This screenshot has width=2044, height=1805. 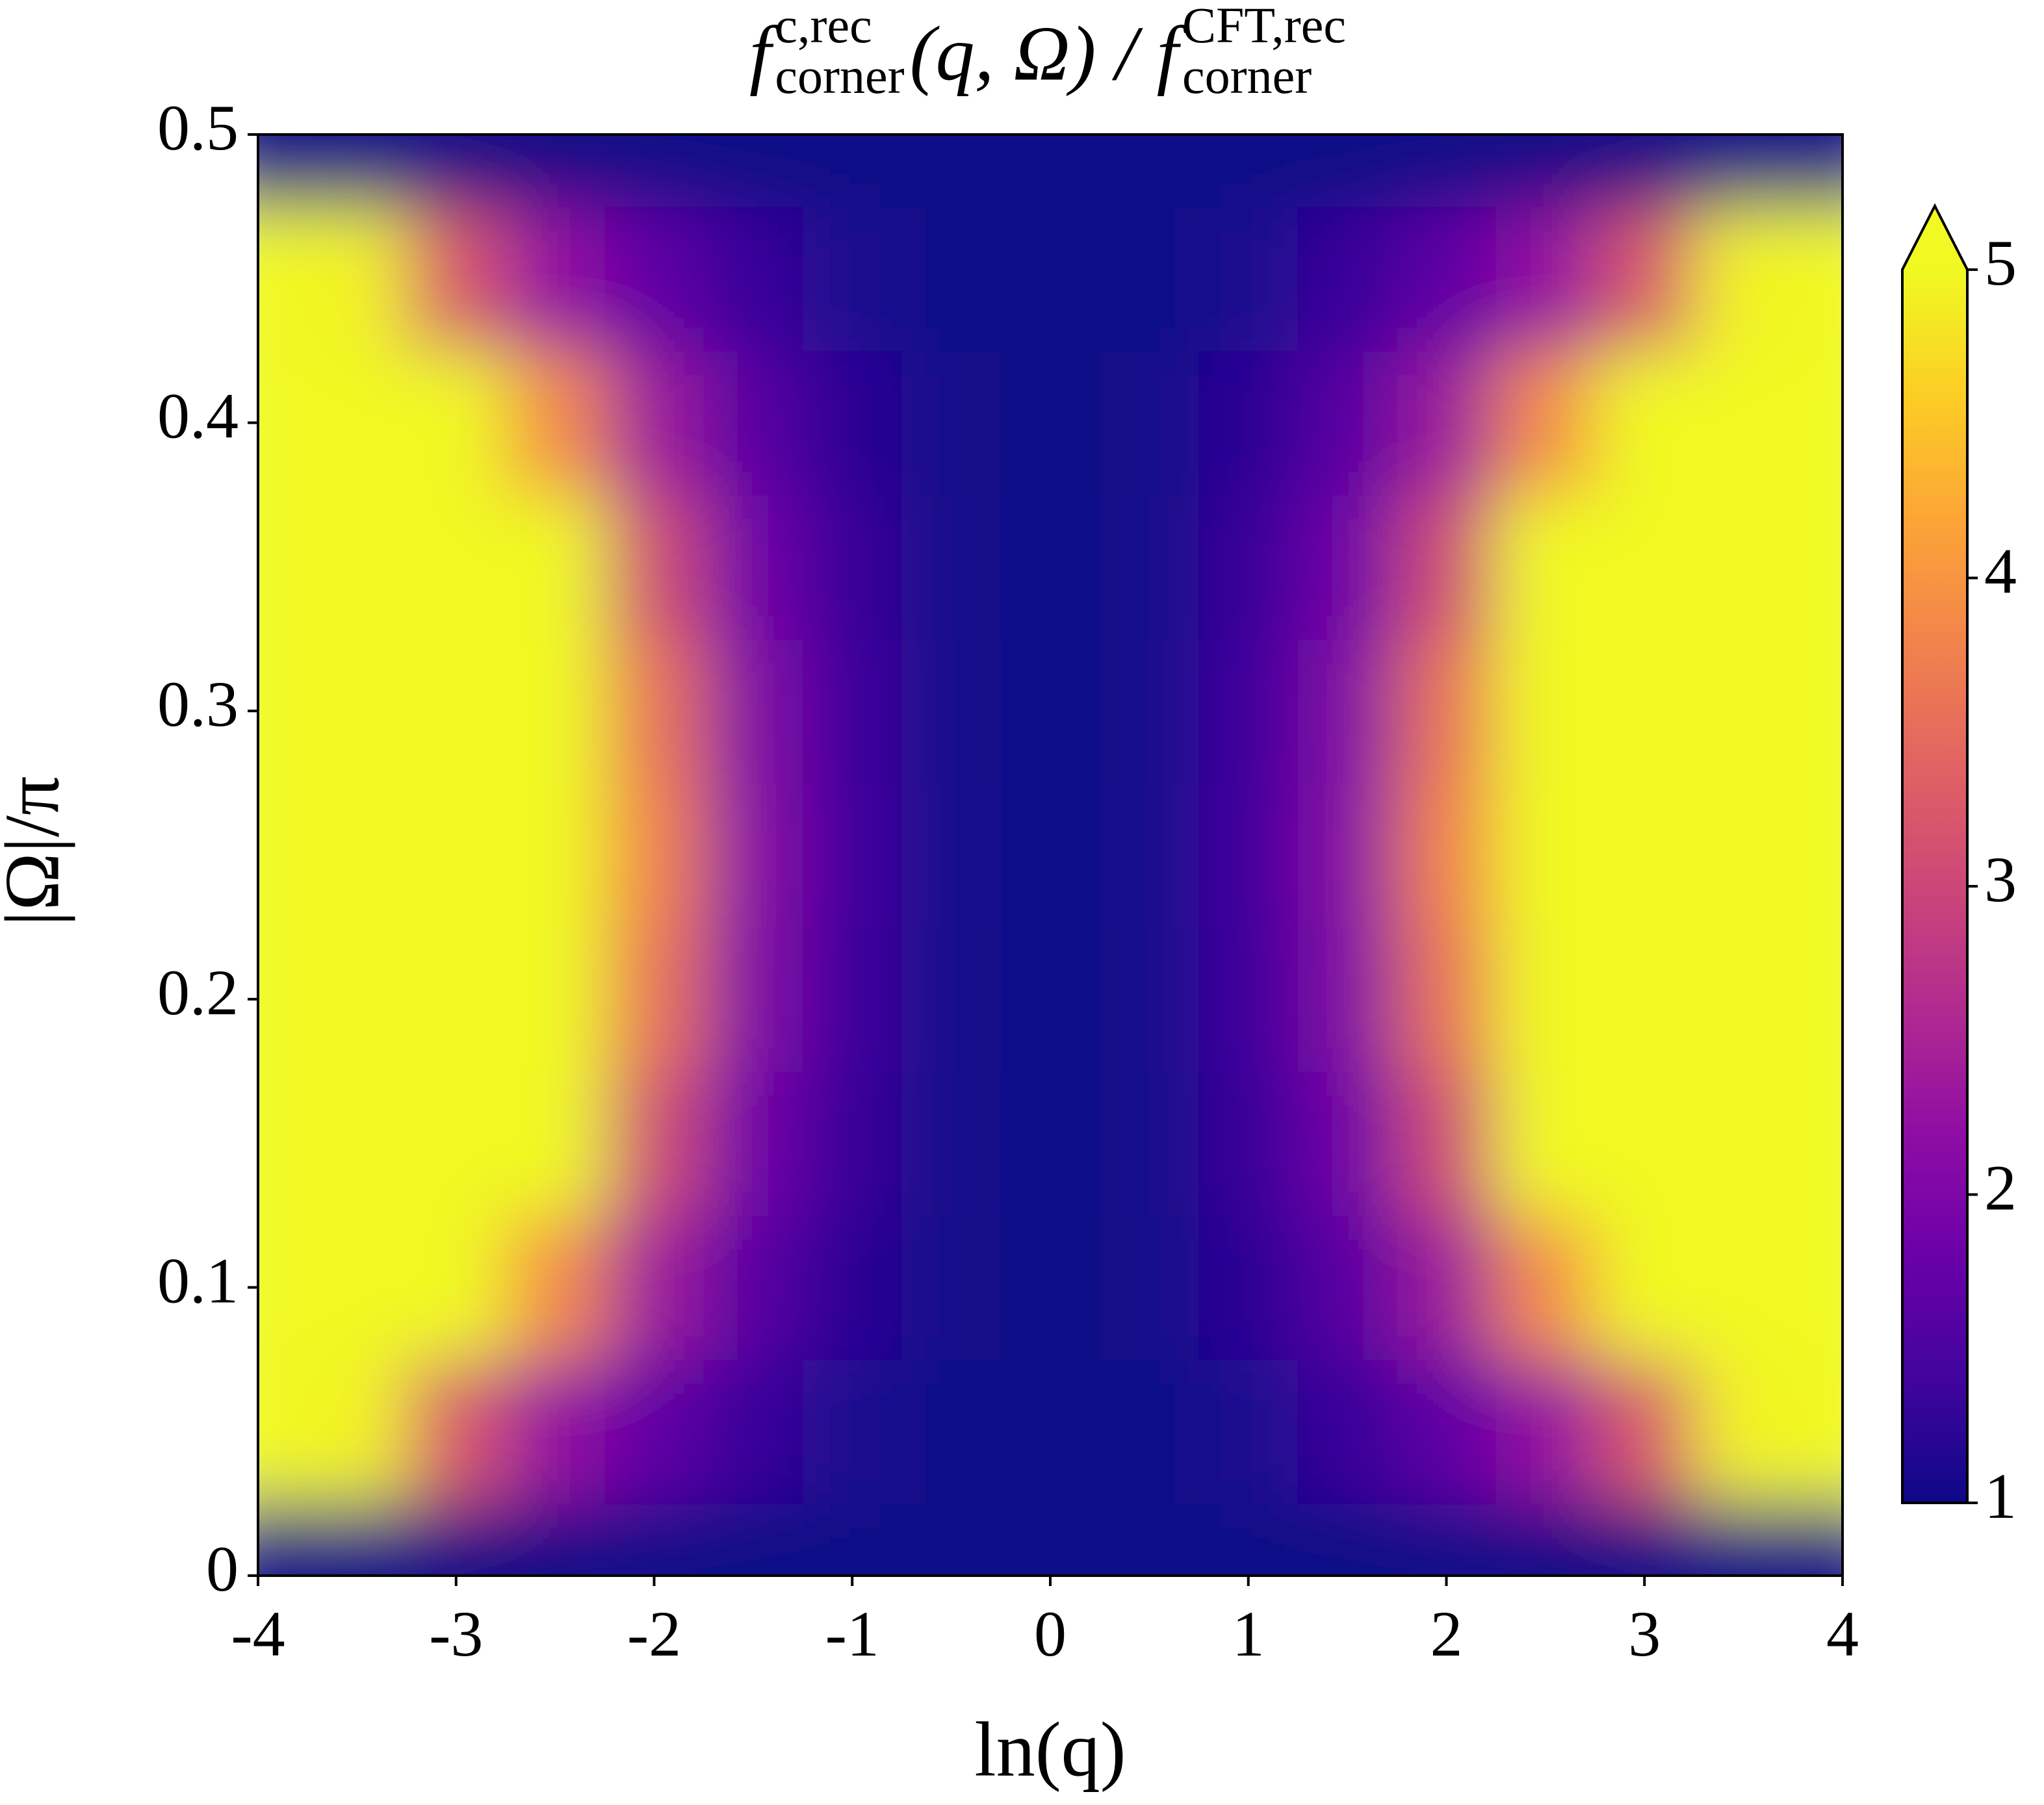 I want to click on colorbar-tick-label: 1, so click(x=2000, y=1496).